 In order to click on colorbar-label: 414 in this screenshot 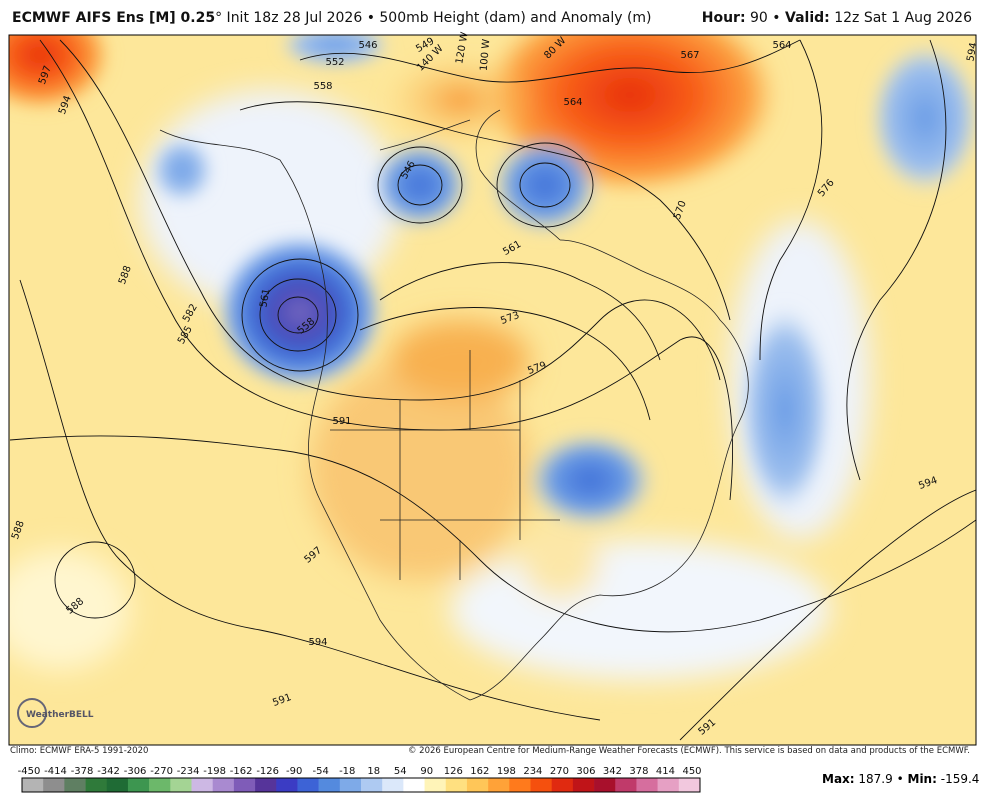, I will do `click(665, 771)`.